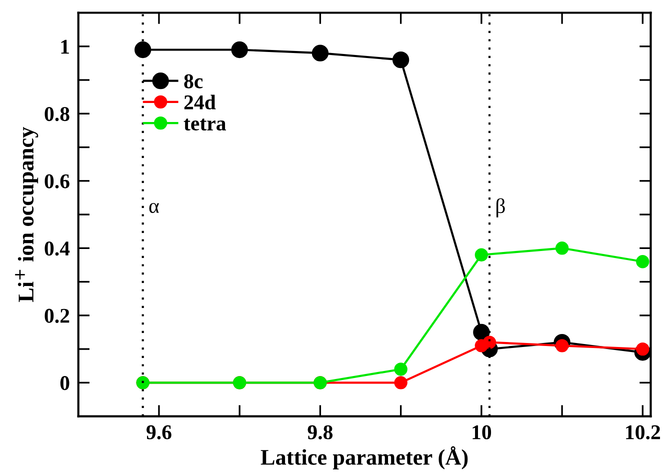 The width and height of the screenshot is (664, 472). What do you see at coordinates (57, 315) in the screenshot?
I see `y-tick-label: 0.2` at bounding box center [57, 315].